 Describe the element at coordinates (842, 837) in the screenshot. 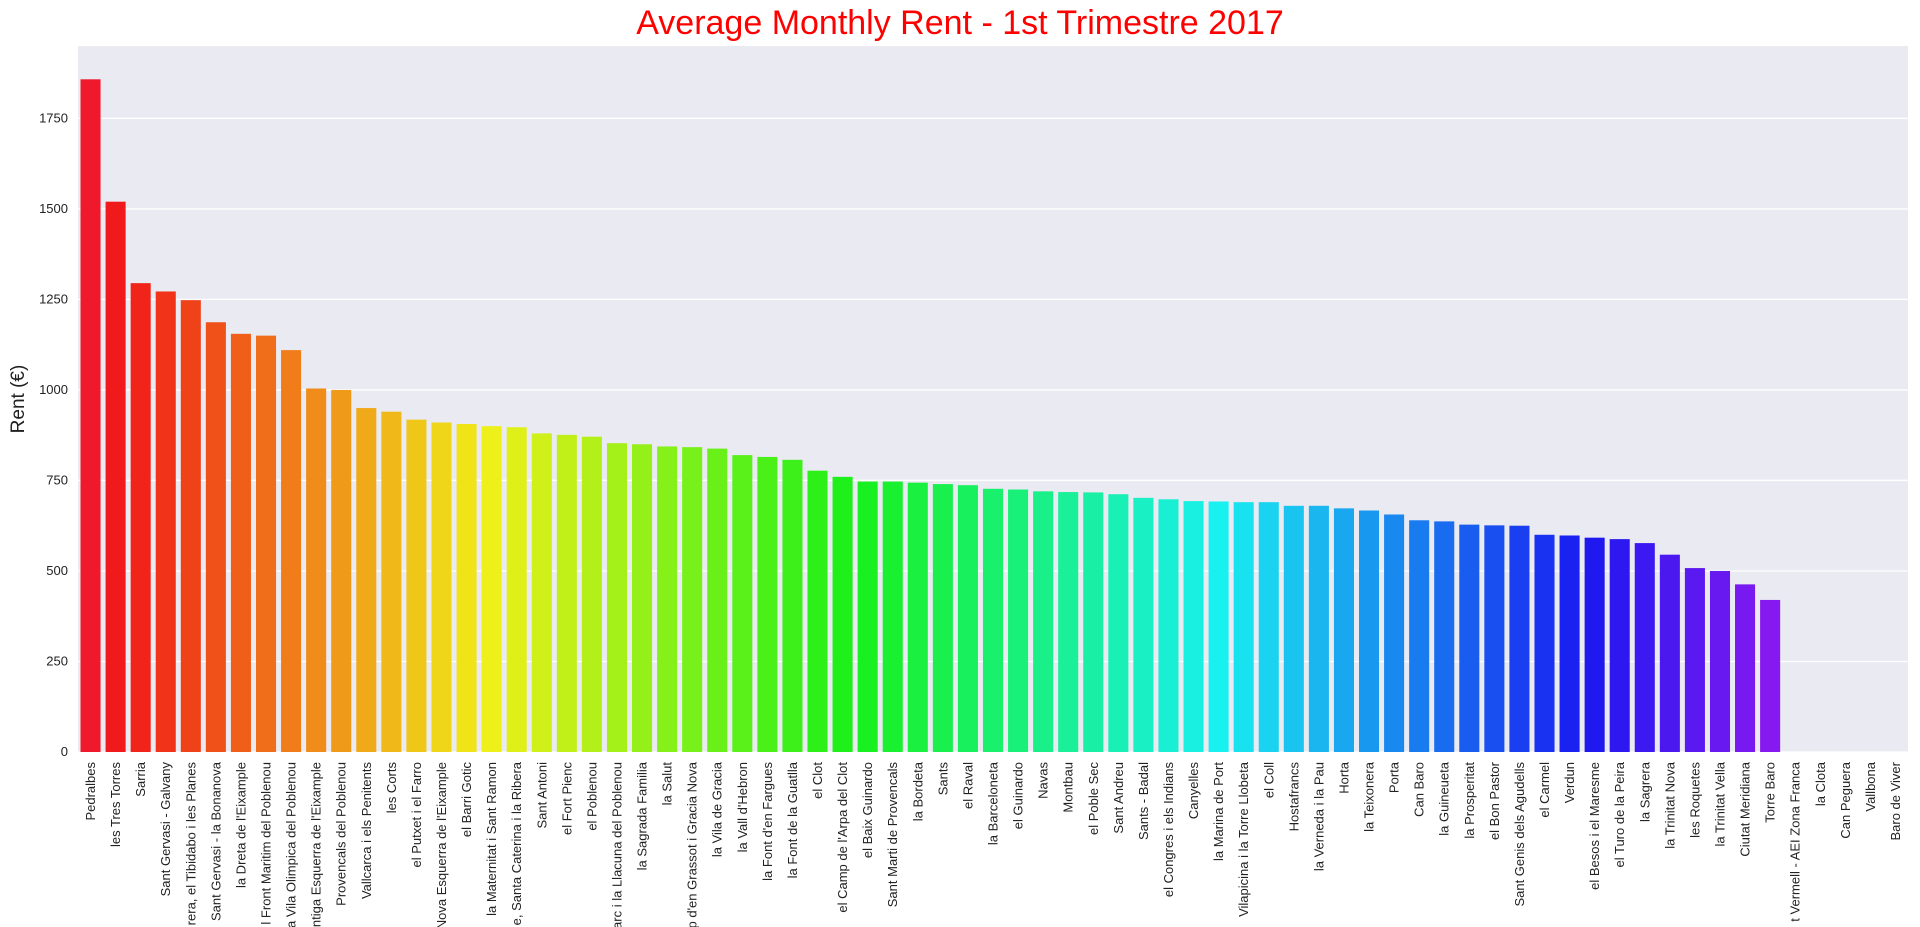

I see `x-tick-label: el Camp de l'Arpa del Clot` at that location.